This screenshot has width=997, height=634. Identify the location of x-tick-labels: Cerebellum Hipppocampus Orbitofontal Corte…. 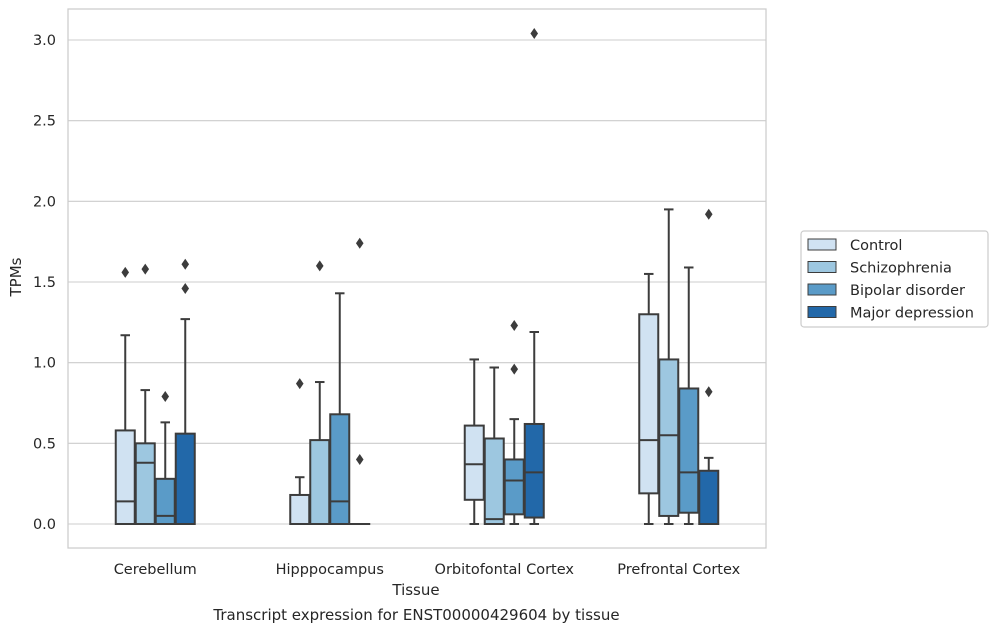
(427, 570).